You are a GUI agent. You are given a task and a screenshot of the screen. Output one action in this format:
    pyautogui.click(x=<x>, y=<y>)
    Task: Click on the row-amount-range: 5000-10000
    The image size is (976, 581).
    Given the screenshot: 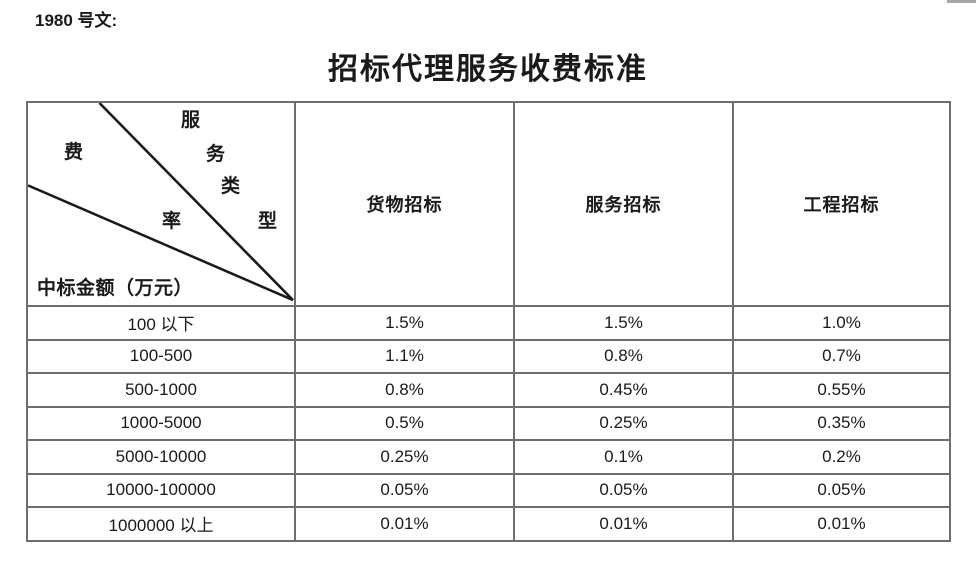 What is the action you would take?
    pyautogui.click(x=161, y=457)
    